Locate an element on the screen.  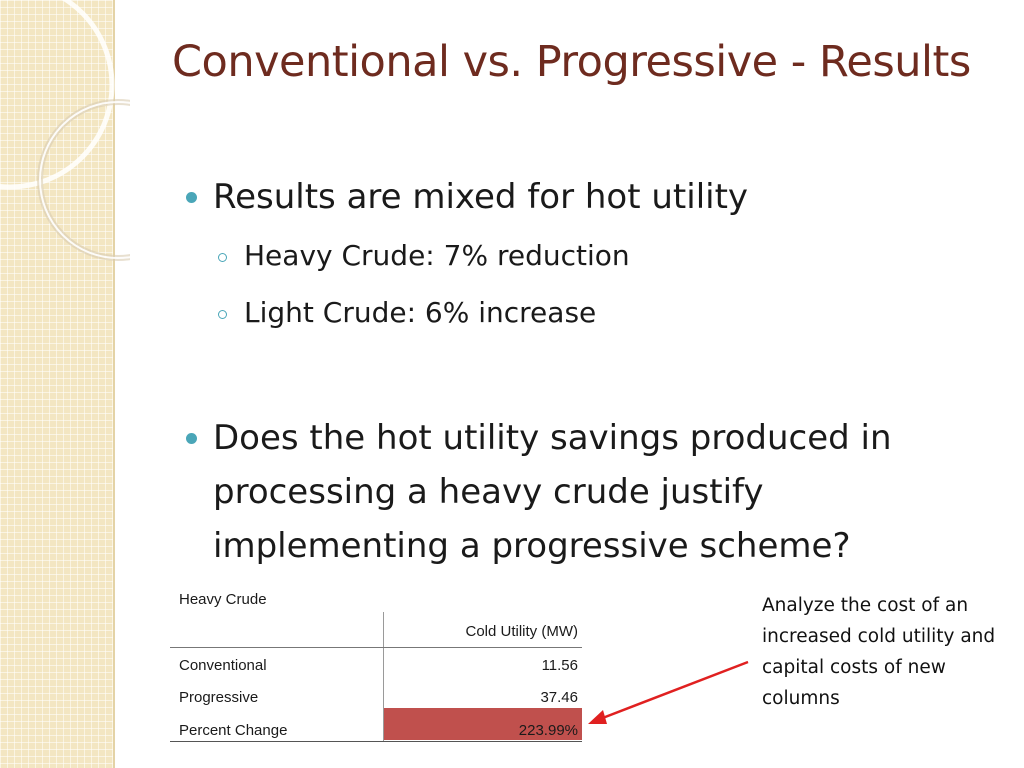
arrow-shaft is located at coordinates (674, 690).